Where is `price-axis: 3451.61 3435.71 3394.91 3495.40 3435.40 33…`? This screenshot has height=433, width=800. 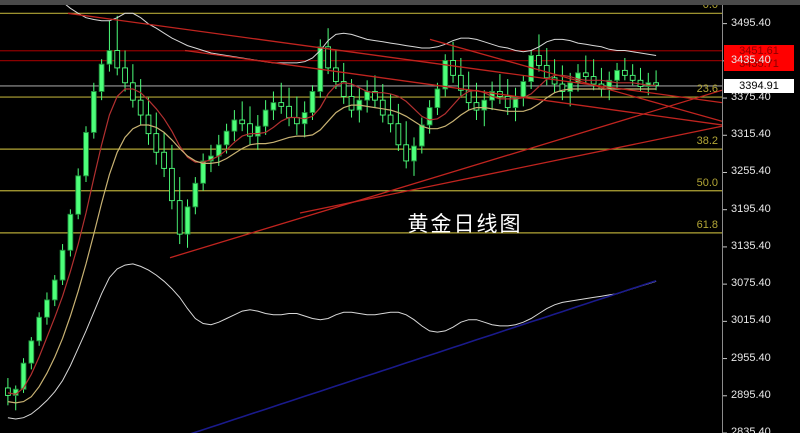 price-axis: 3451.61 3435.71 3394.91 3495.40 3435.40 33… is located at coordinates (761, 219).